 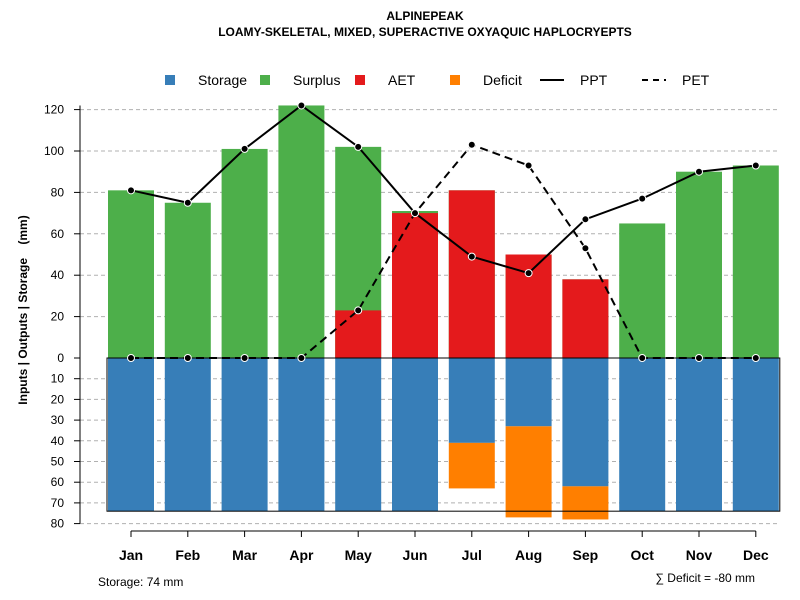 I want to click on legend-deficit-swatch, so click(x=455, y=80).